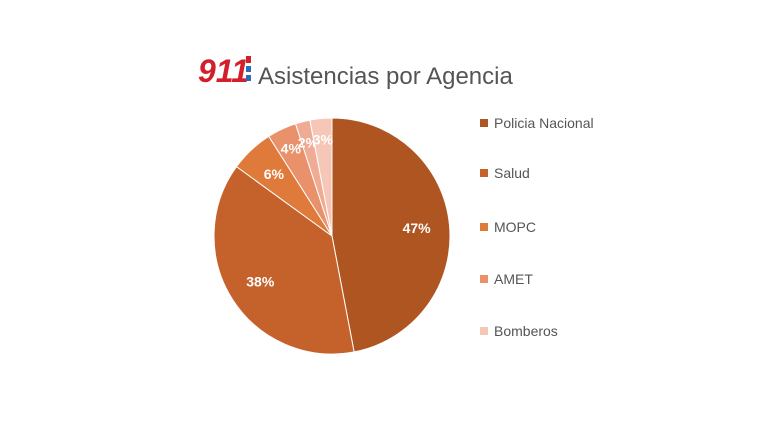 Image resolution: width=768 pixels, height=432 pixels. I want to click on data-label-value: 47, so click(411, 228).